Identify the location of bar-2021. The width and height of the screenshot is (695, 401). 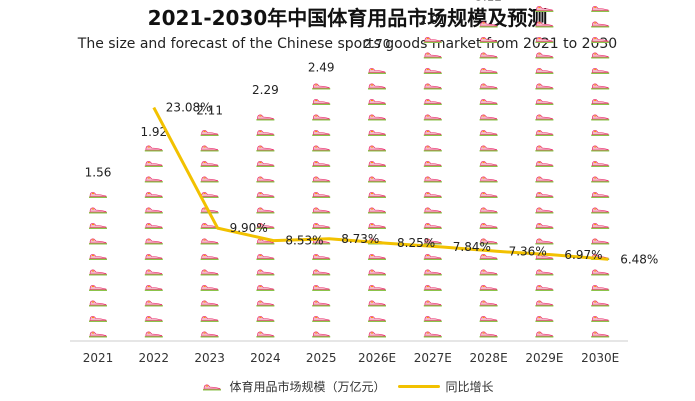
(98, 264).